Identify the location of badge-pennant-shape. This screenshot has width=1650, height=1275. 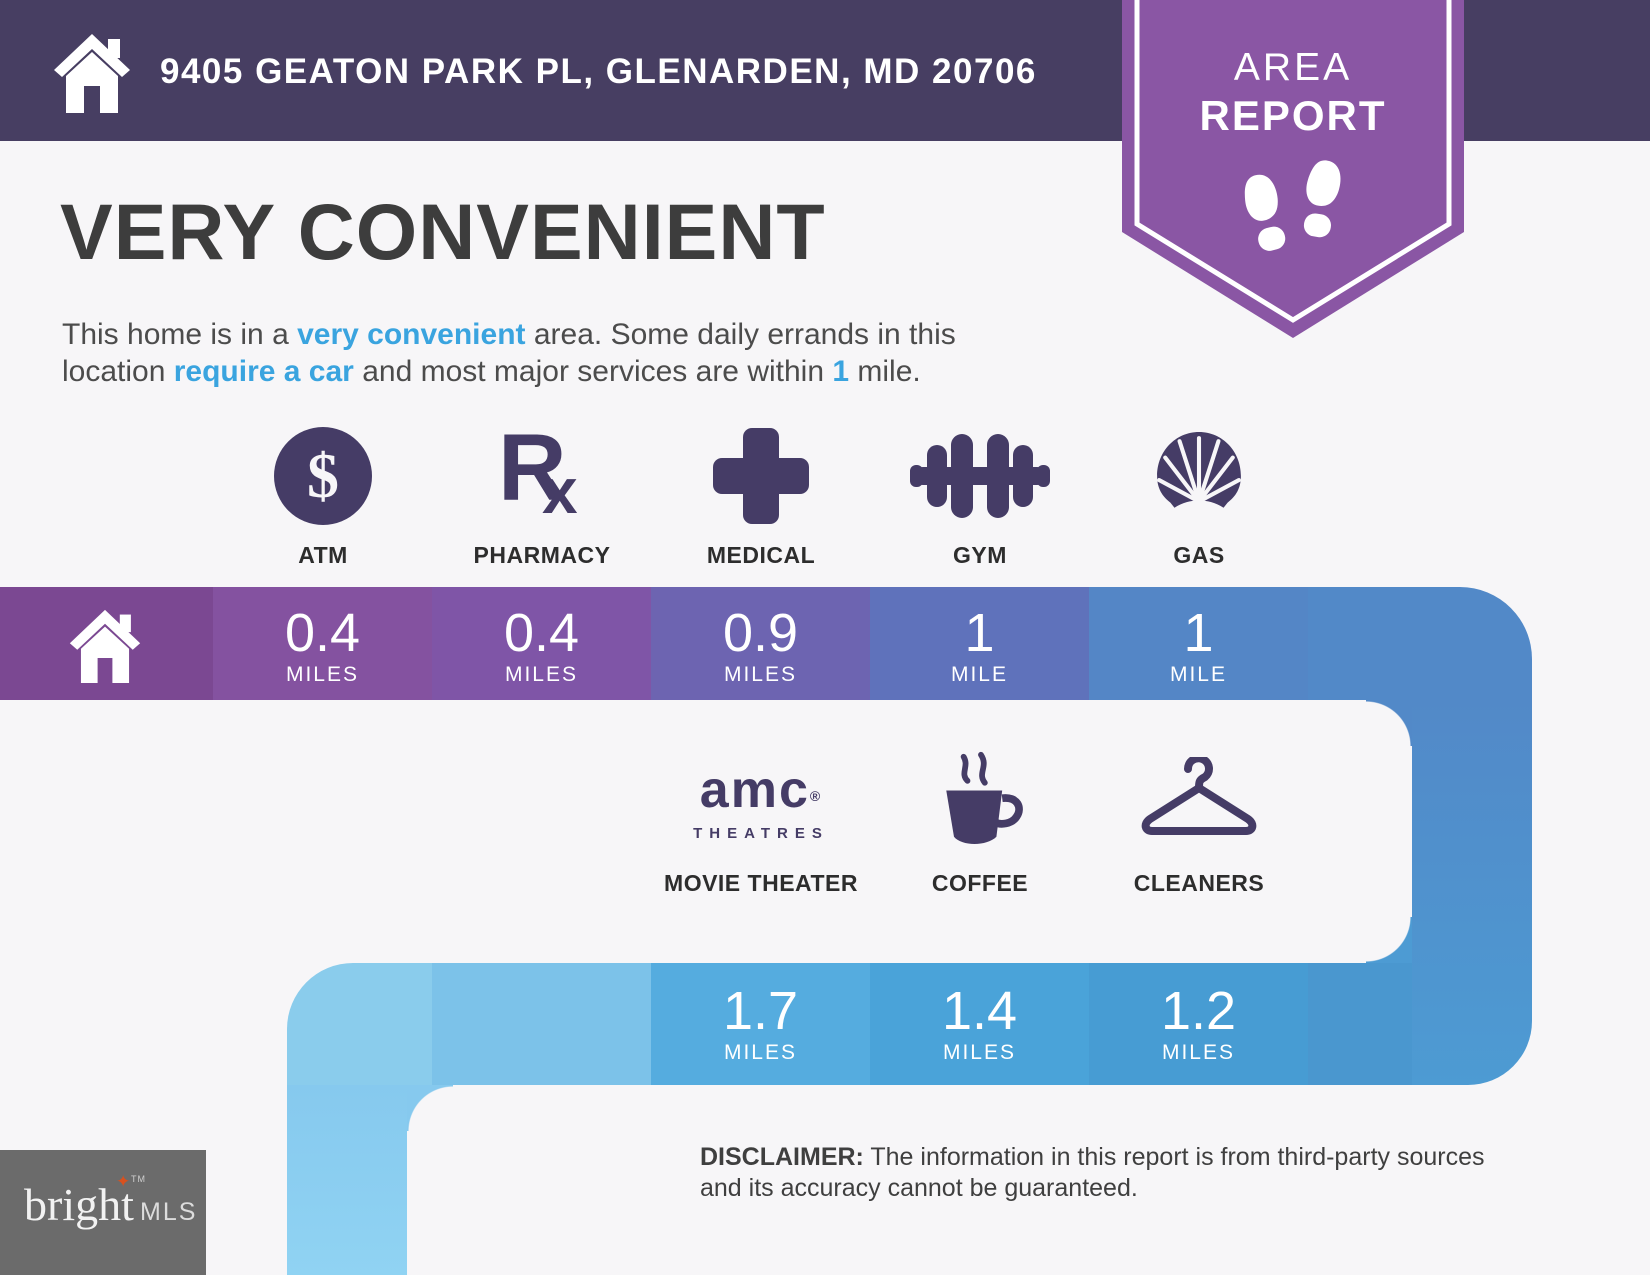
(1293, 169).